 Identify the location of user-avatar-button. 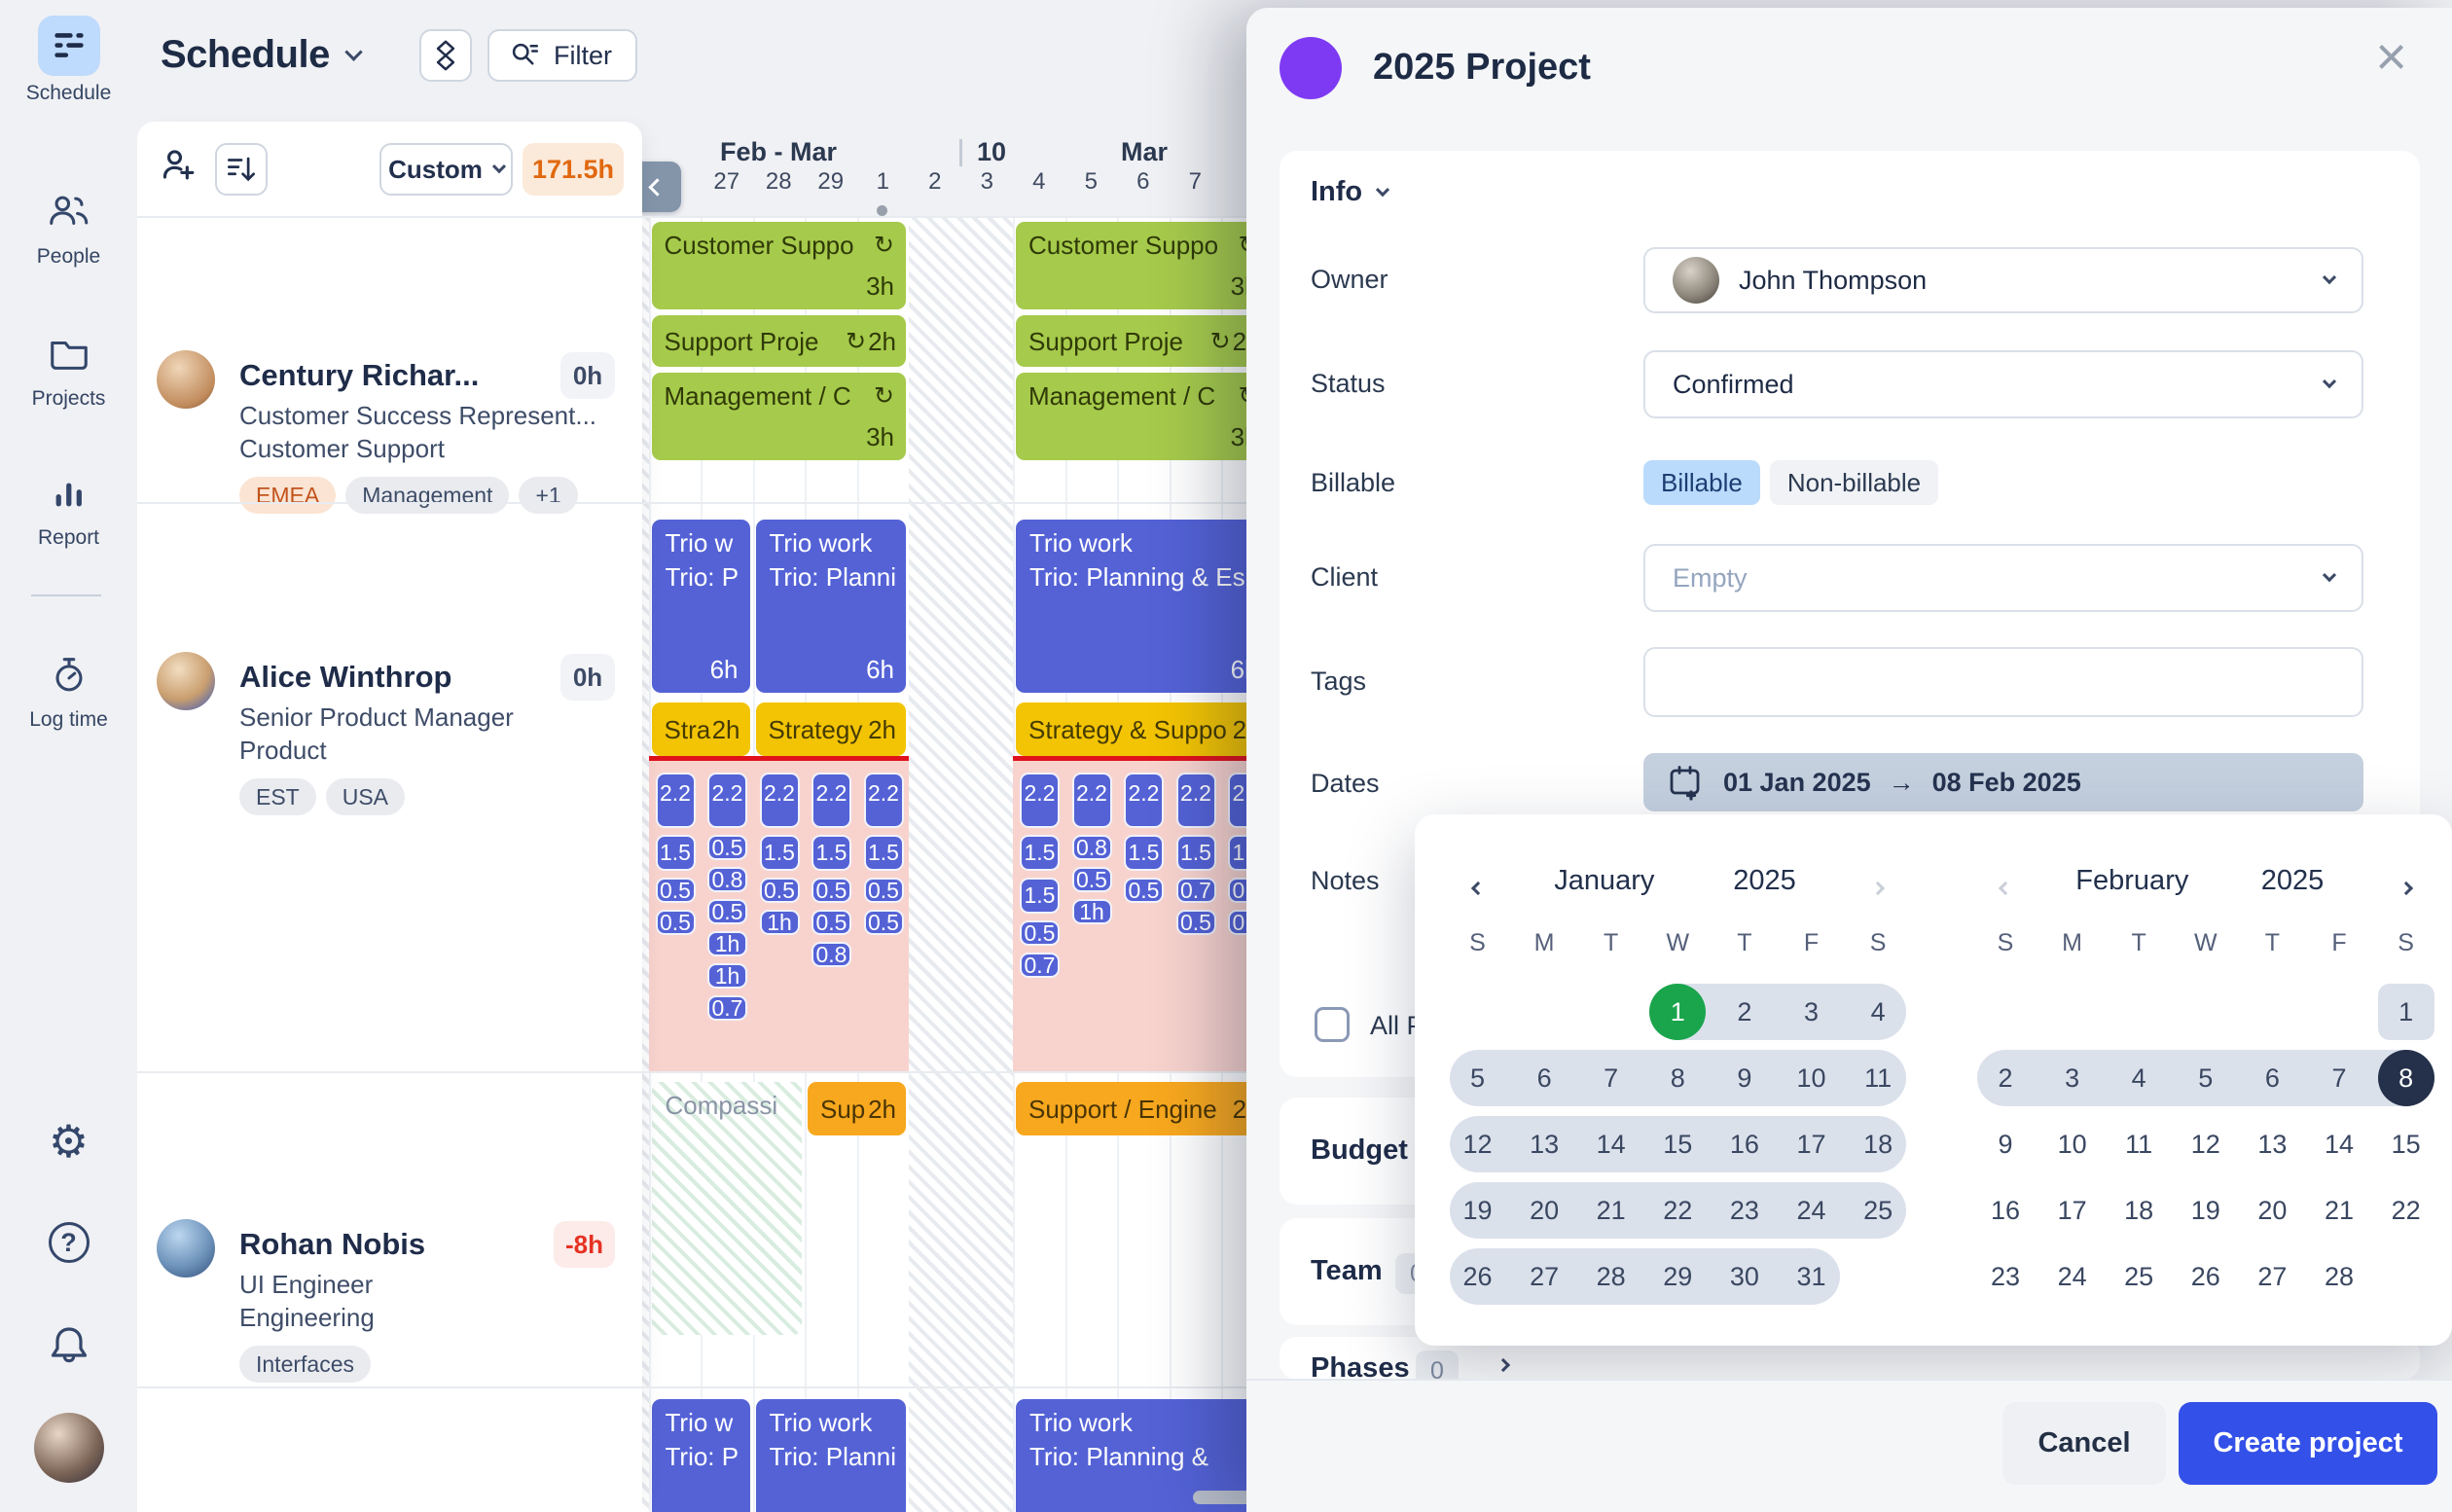
(68, 1448).